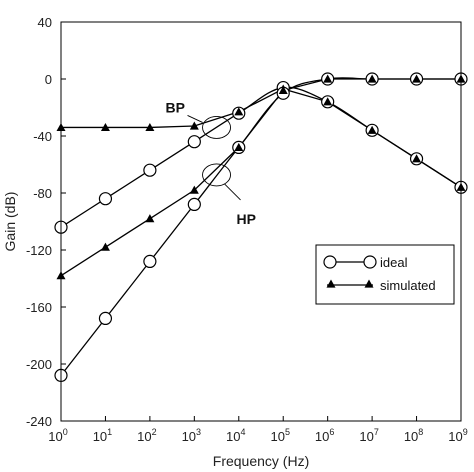  Describe the element at coordinates (191, 435) in the screenshot. I see `x-tick-label: 10³` at that location.